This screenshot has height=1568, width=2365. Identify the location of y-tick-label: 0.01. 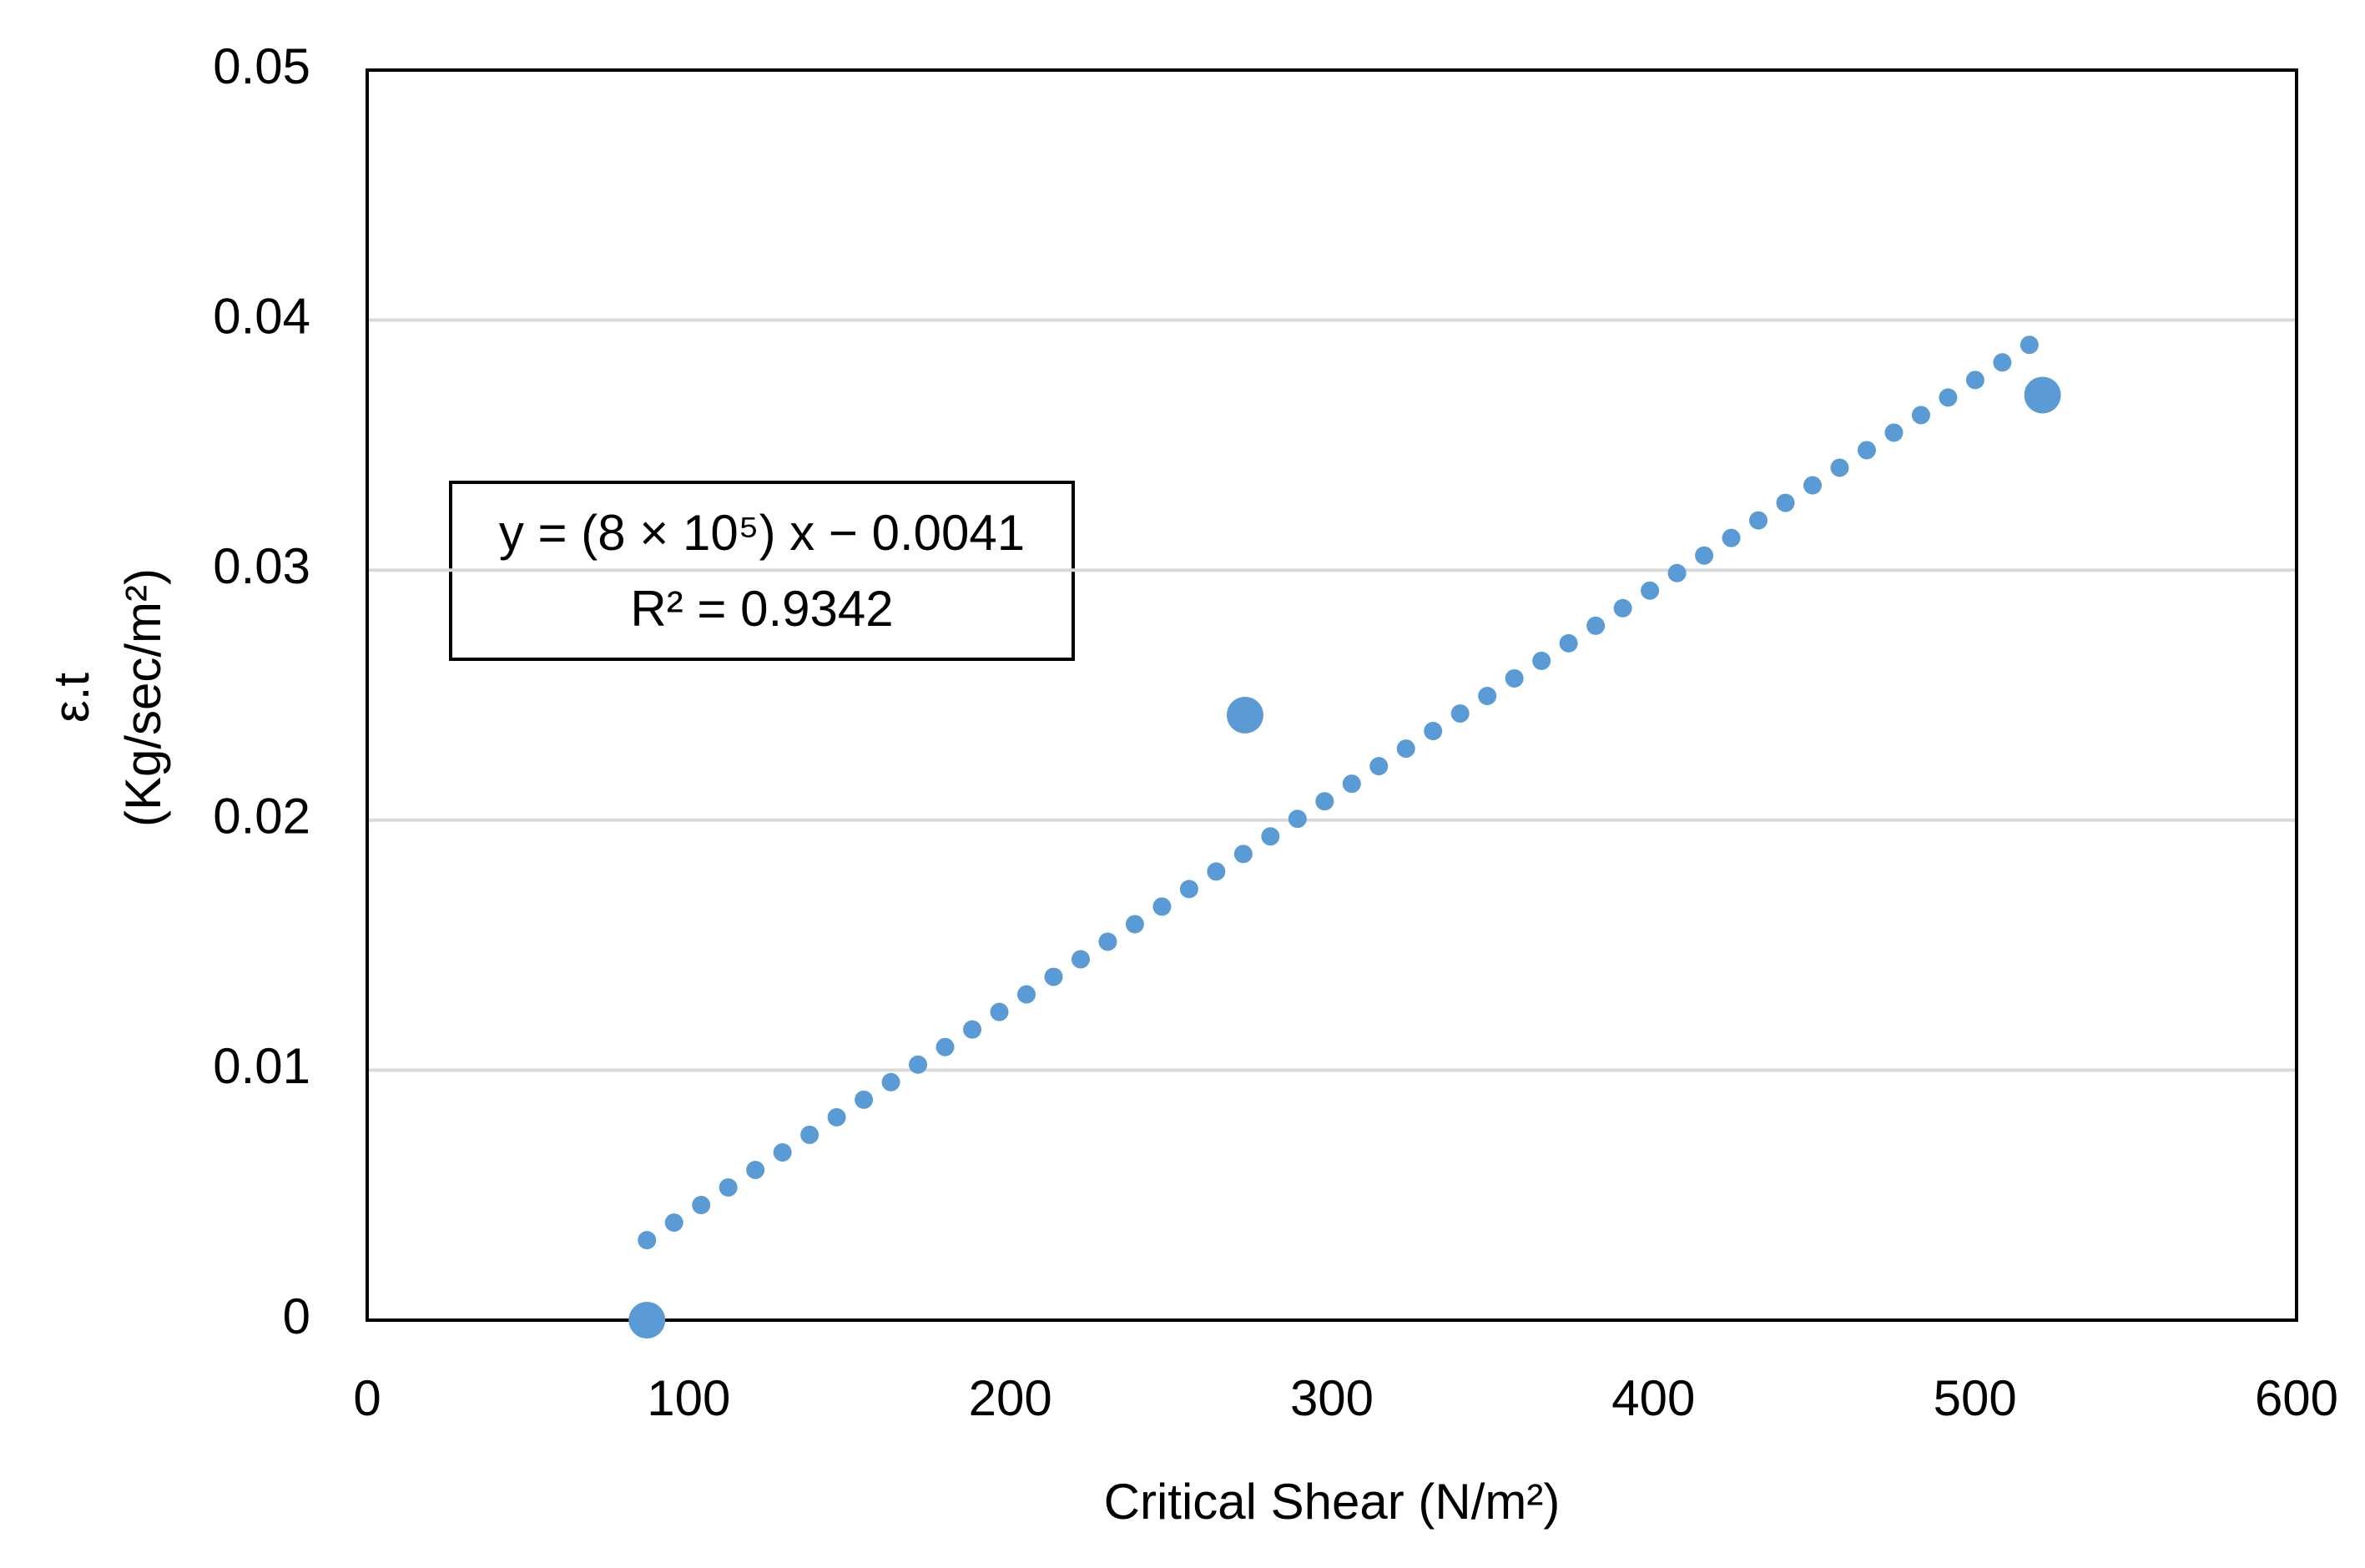
(261, 1066).